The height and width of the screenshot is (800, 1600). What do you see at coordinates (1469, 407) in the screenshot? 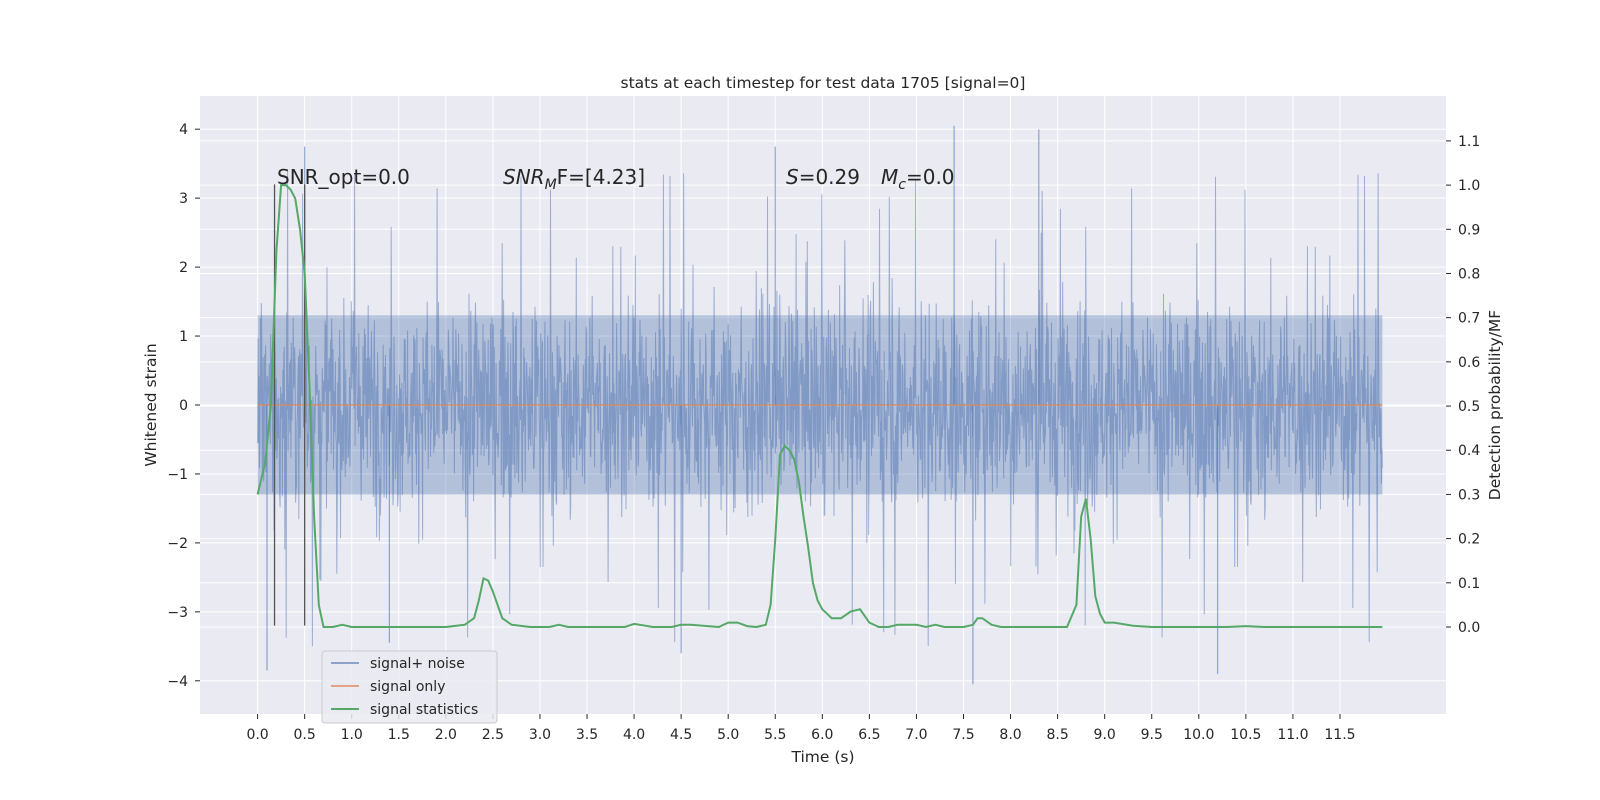
I see `y2-tick-label: 0.5` at bounding box center [1469, 407].